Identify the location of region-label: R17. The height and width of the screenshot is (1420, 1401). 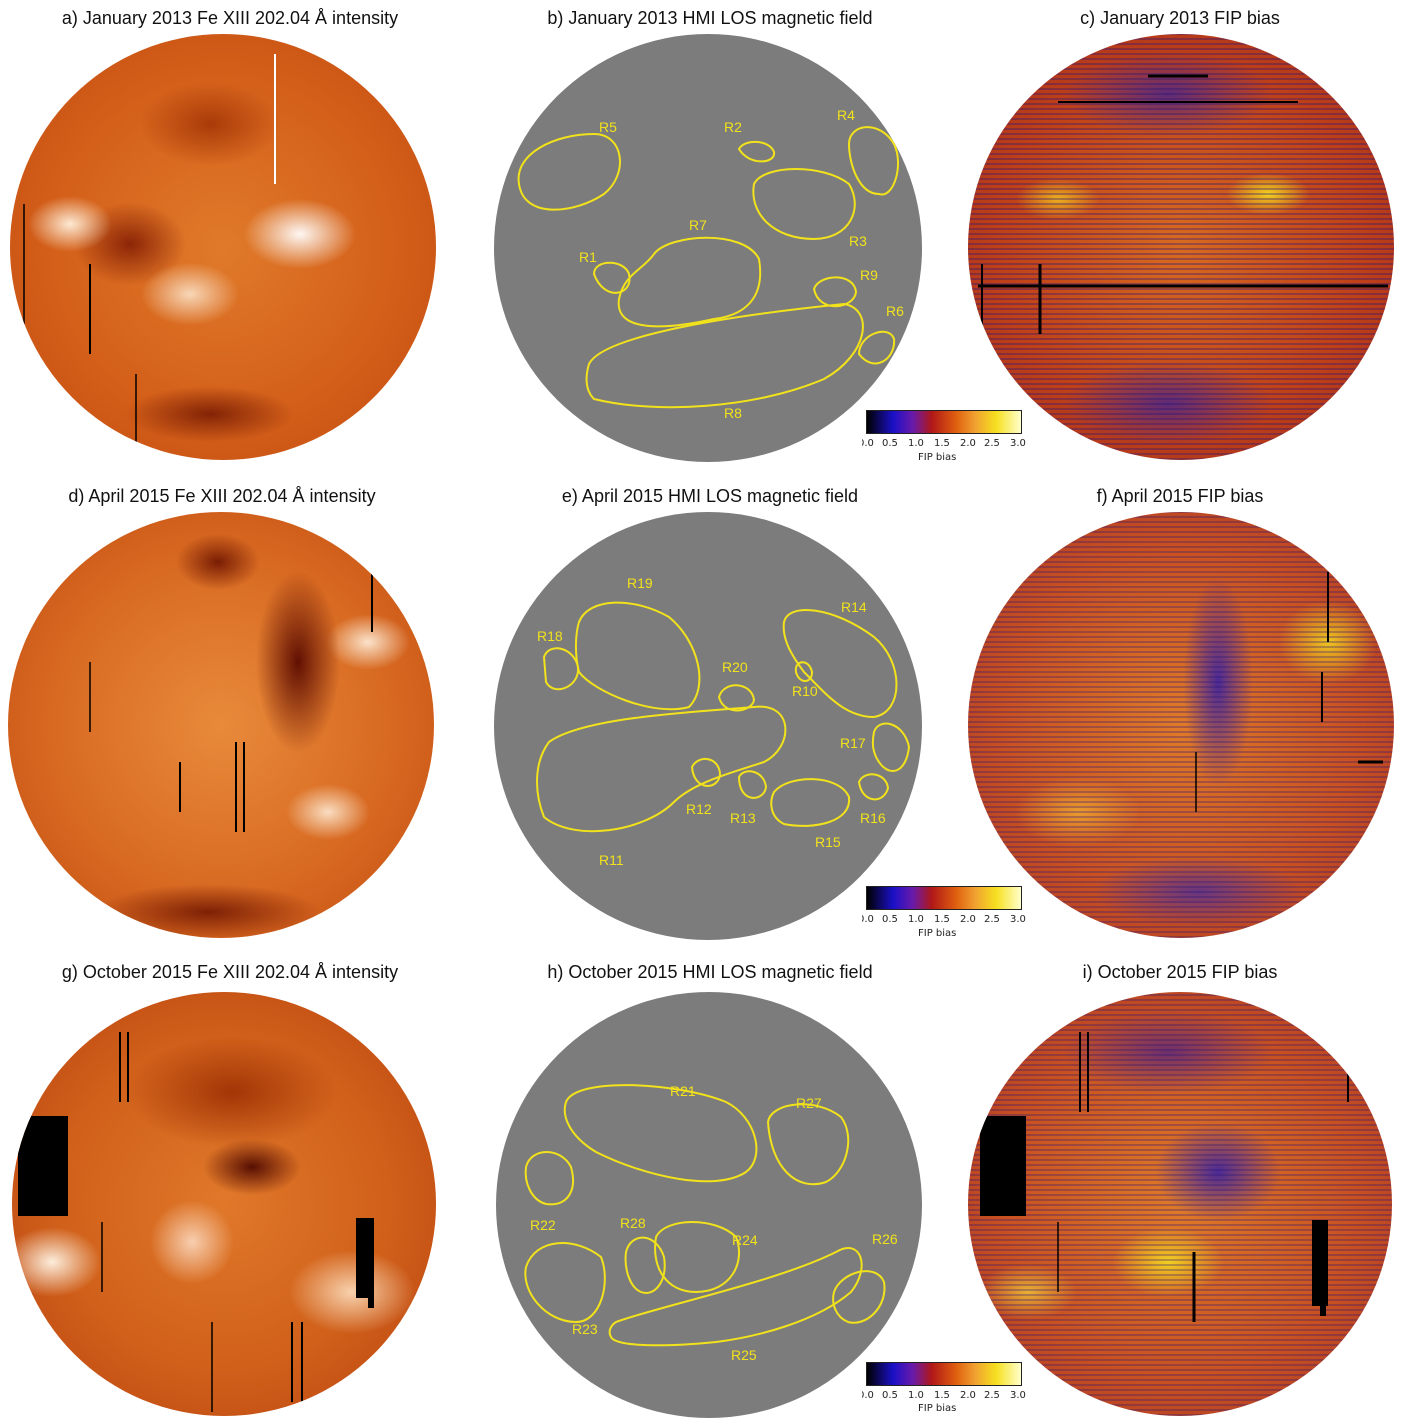
(853, 743).